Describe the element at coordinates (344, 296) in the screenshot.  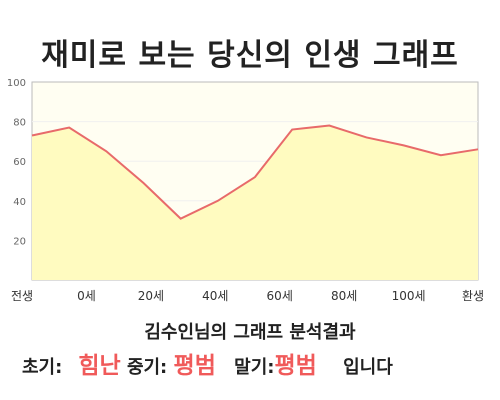
I see `x-tick-label: 80세` at that location.